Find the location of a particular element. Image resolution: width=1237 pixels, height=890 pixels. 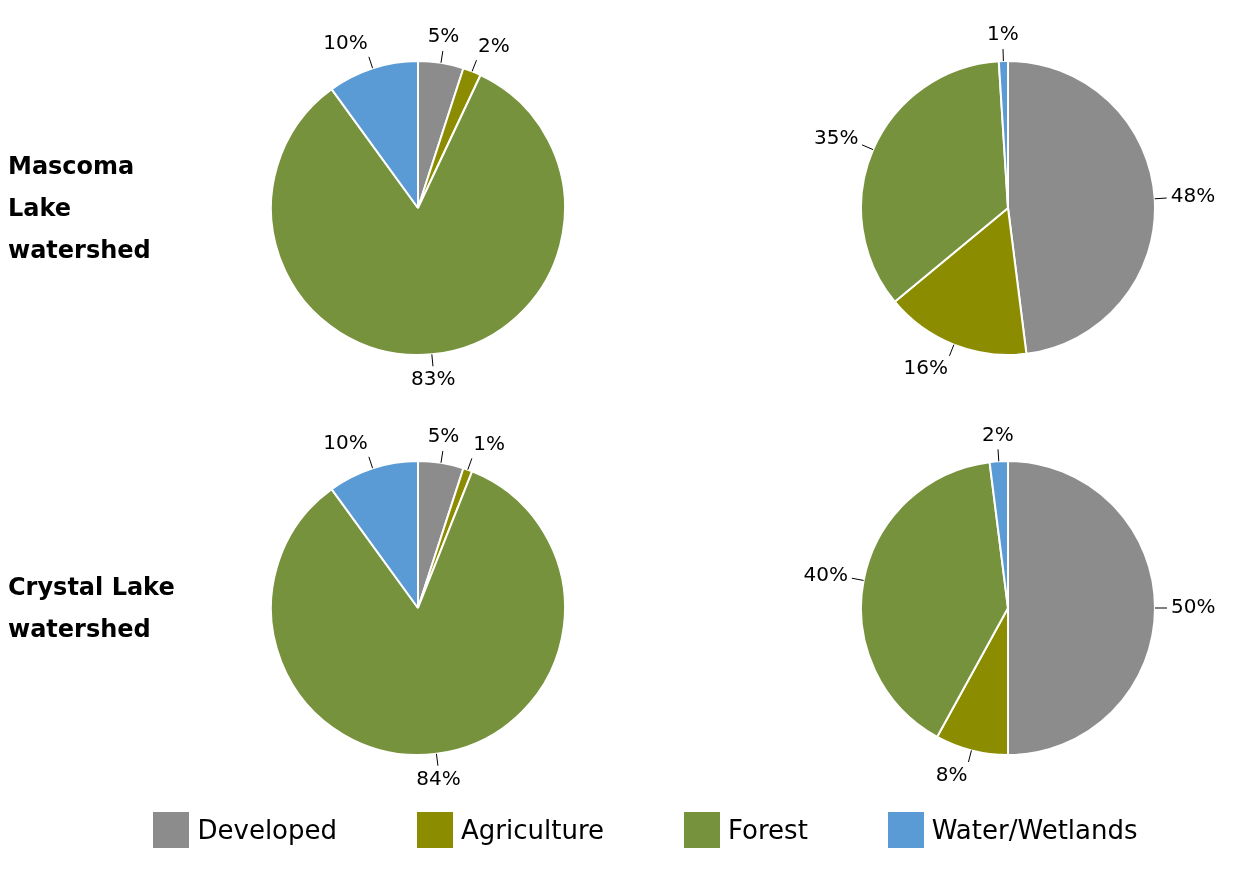

data-label: 35% is located at coordinates (836, 137).